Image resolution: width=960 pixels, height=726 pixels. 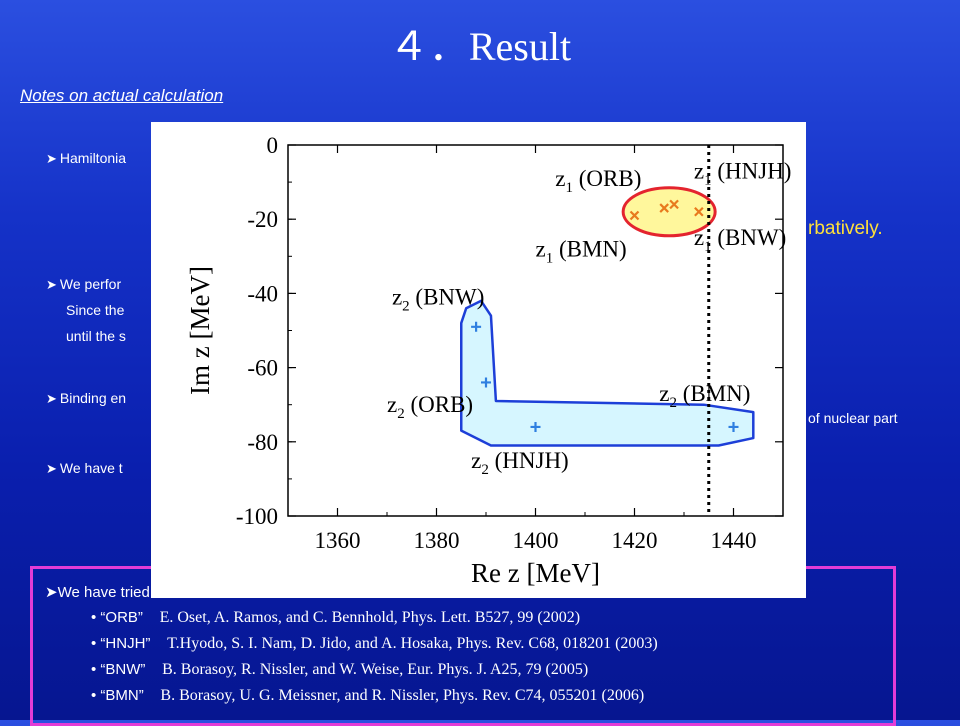 I want to click on nuclear-part-text: of nuclear part, so click(x=853, y=418).